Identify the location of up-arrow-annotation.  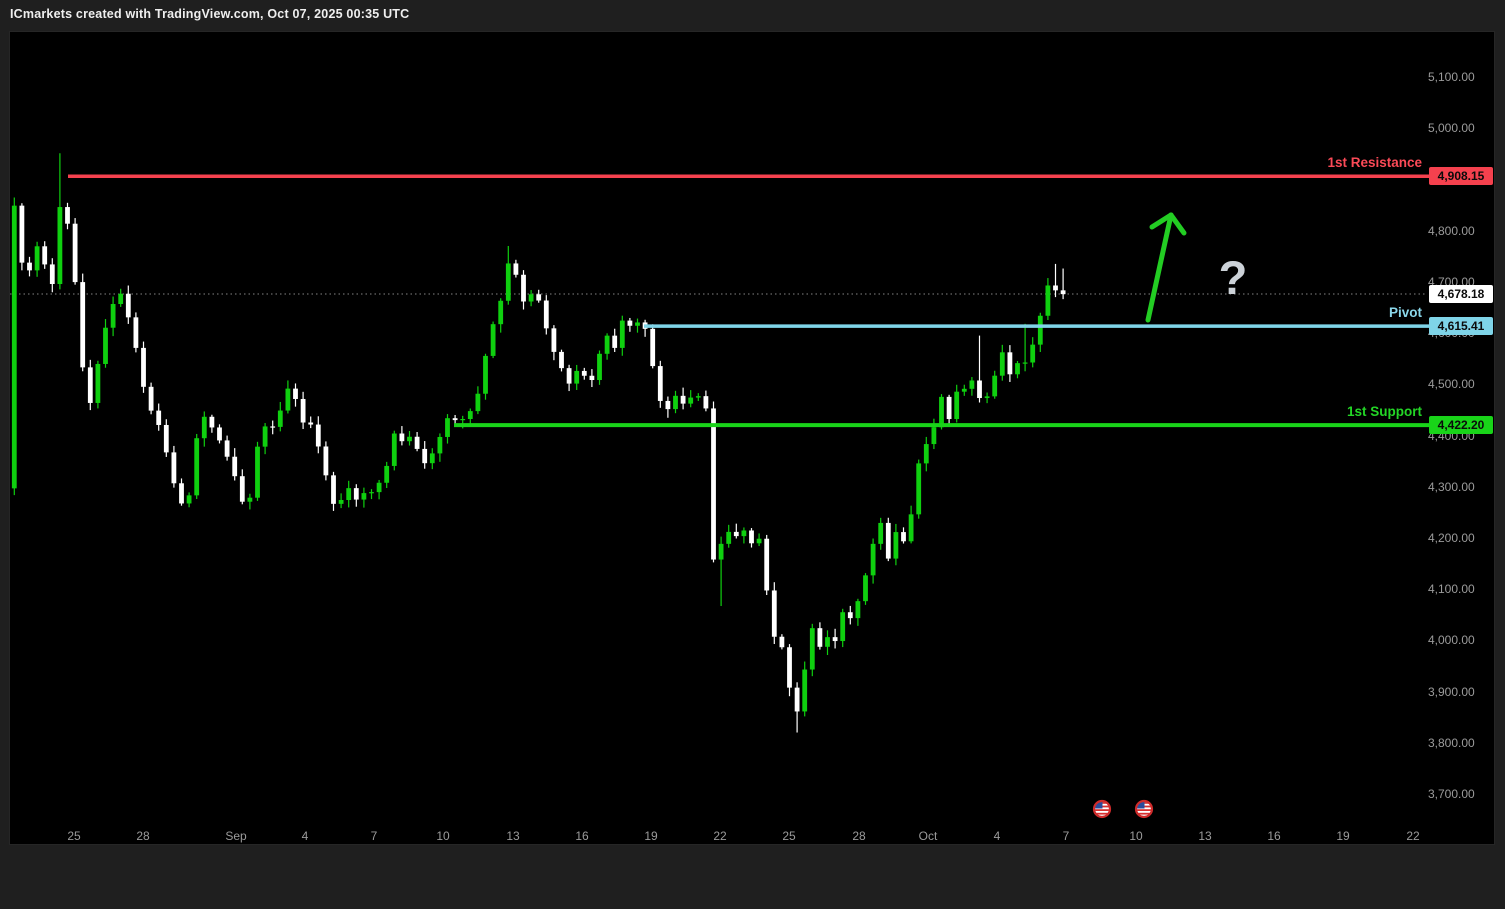
(1166, 267).